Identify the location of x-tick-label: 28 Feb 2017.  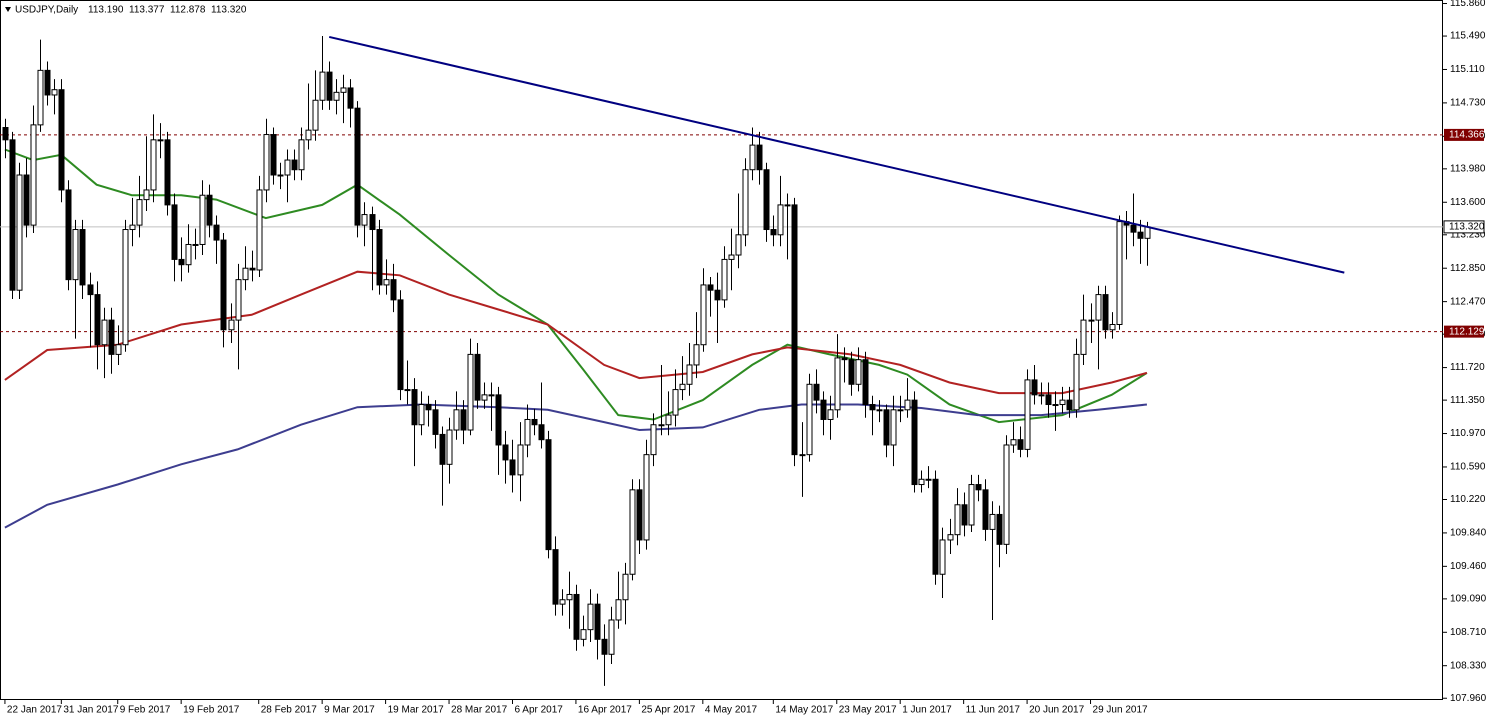
(289, 710).